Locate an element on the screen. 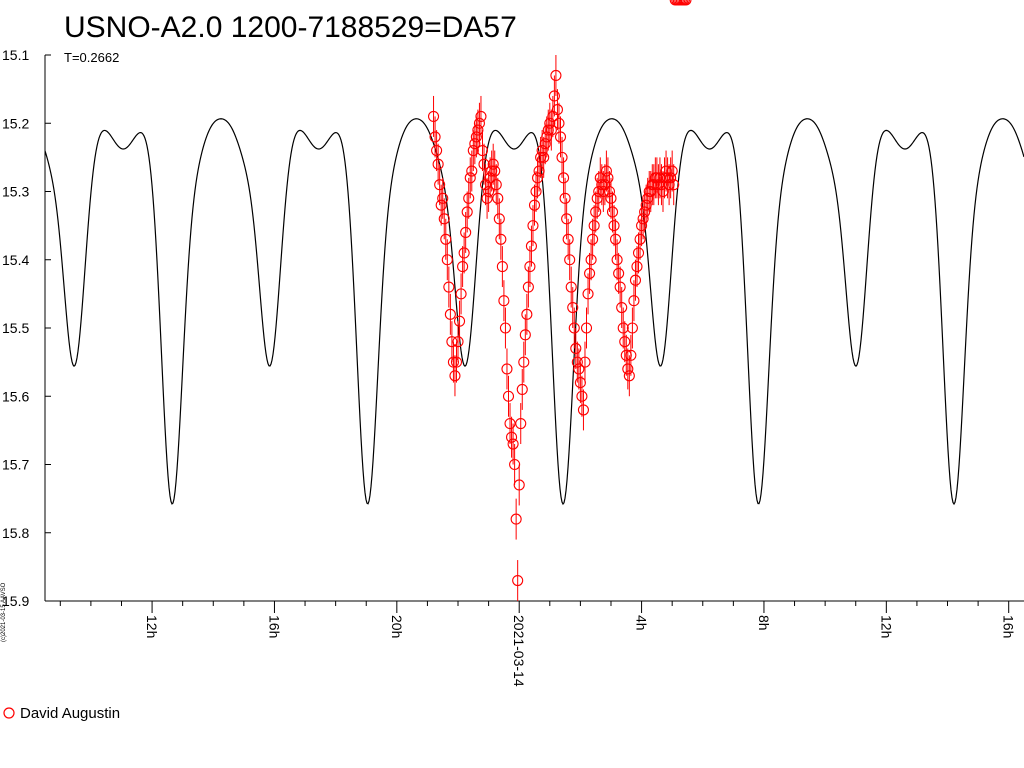 The image size is (1024, 768). period-label: T=0.2662 is located at coordinates (92, 57).